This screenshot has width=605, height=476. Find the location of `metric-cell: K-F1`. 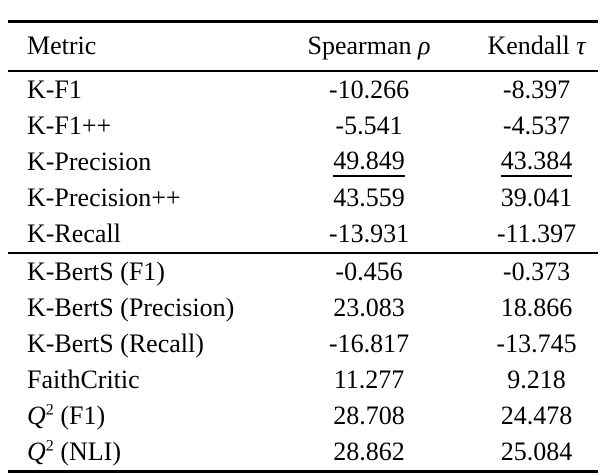

metric-cell: K-F1 is located at coordinates (135, 89).